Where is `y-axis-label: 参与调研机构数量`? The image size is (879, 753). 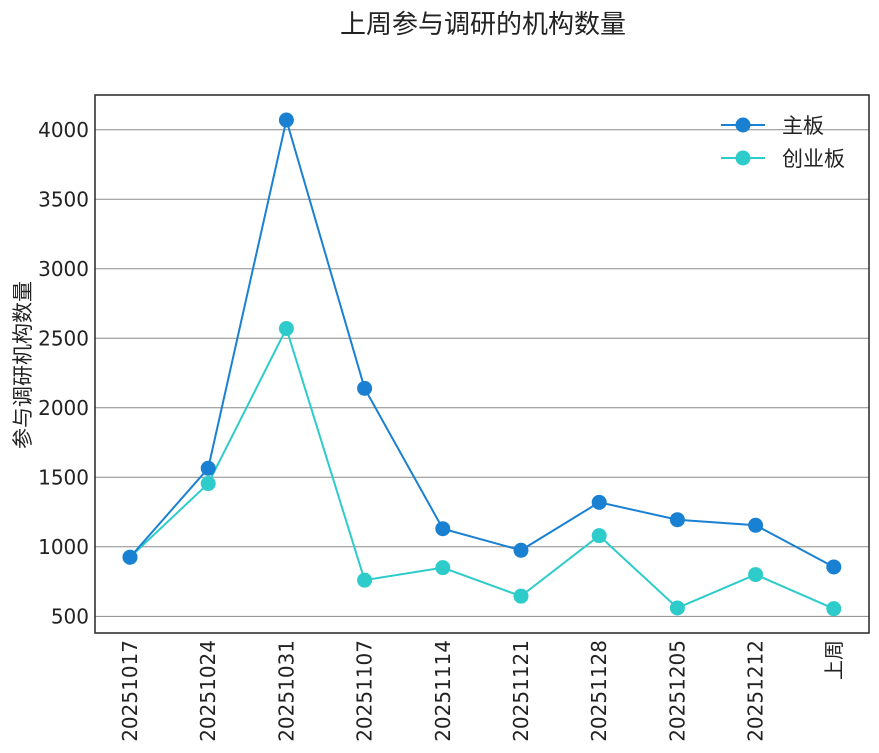
y-axis-label: 参与调研机构数量 is located at coordinates (23, 365).